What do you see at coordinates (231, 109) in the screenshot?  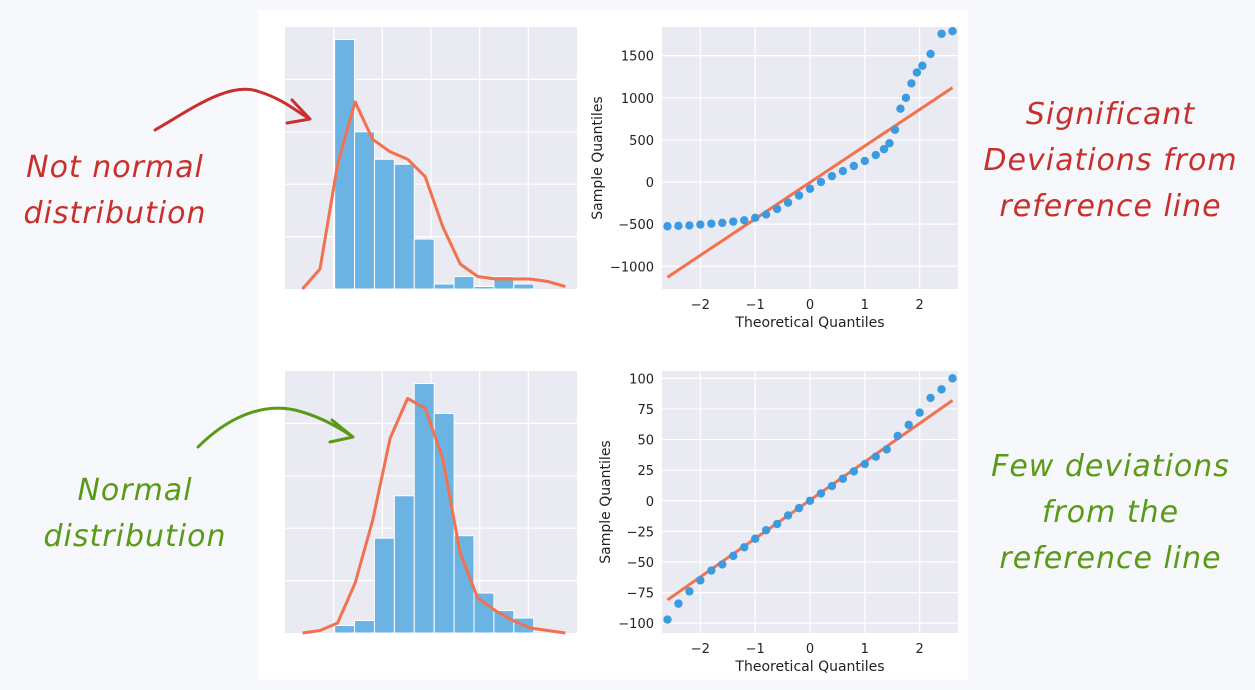 I see `red-arrow` at bounding box center [231, 109].